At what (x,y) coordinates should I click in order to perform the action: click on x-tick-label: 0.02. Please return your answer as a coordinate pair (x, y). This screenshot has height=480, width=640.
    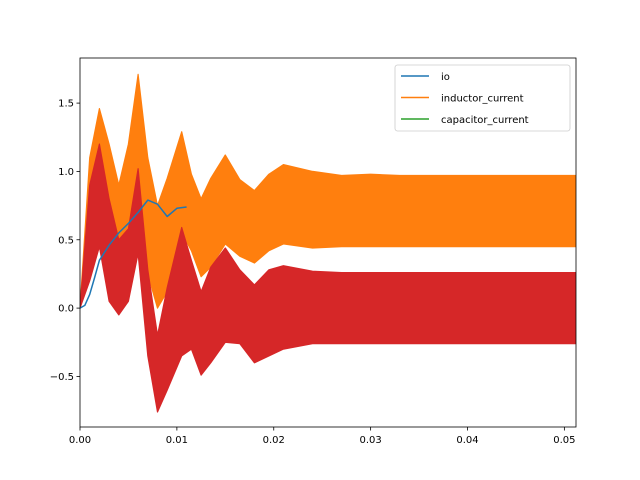
    Looking at the image, I should click on (274, 440).